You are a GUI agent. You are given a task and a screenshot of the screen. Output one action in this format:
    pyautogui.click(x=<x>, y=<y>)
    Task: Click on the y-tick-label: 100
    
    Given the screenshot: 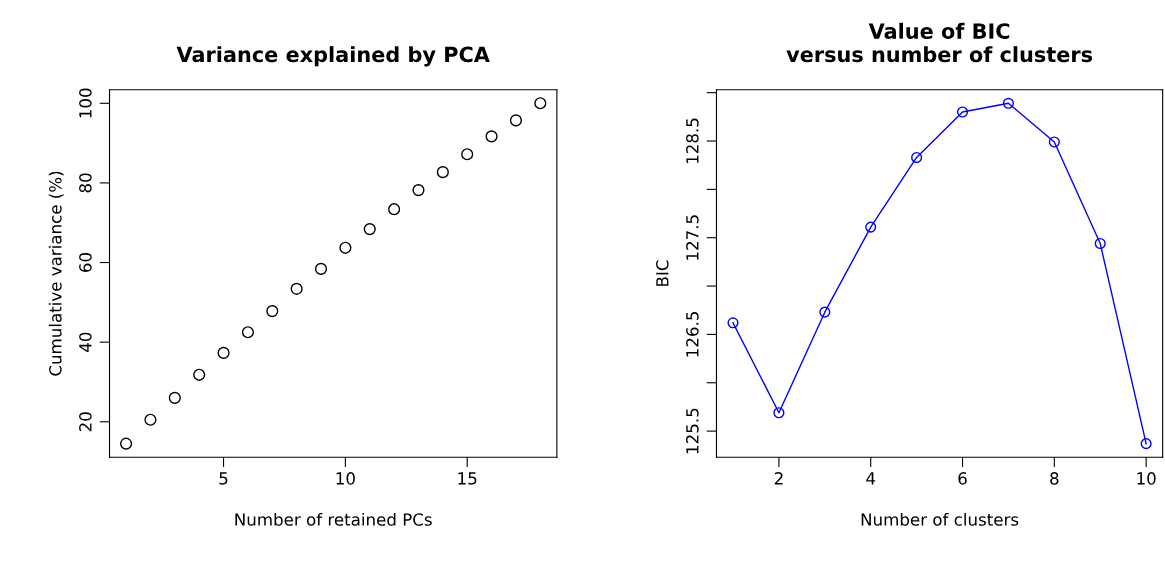 What is the action you would take?
    pyautogui.click(x=85, y=103)
    